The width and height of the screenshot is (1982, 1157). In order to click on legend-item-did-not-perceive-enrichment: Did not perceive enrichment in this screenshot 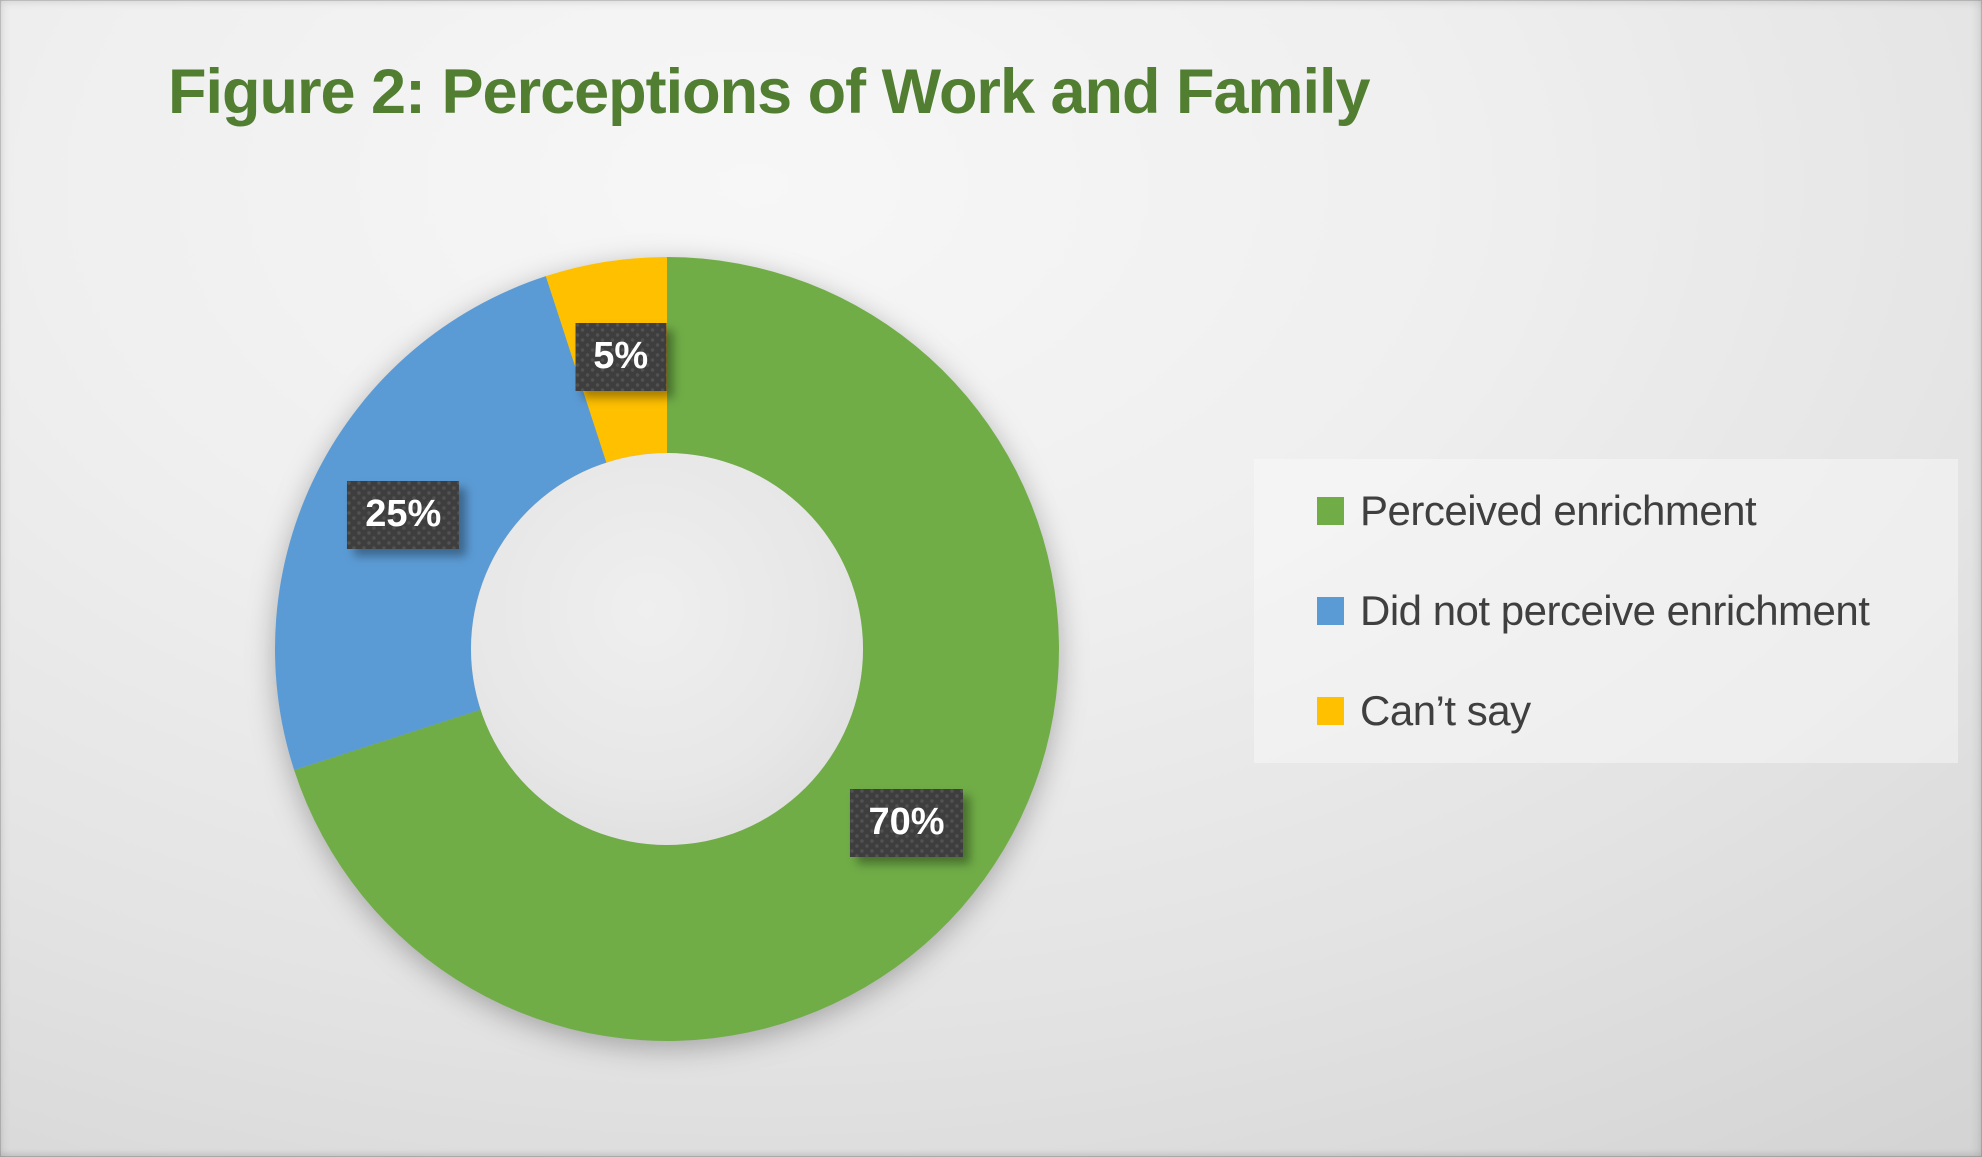, I will do `click(1632, 611)`.